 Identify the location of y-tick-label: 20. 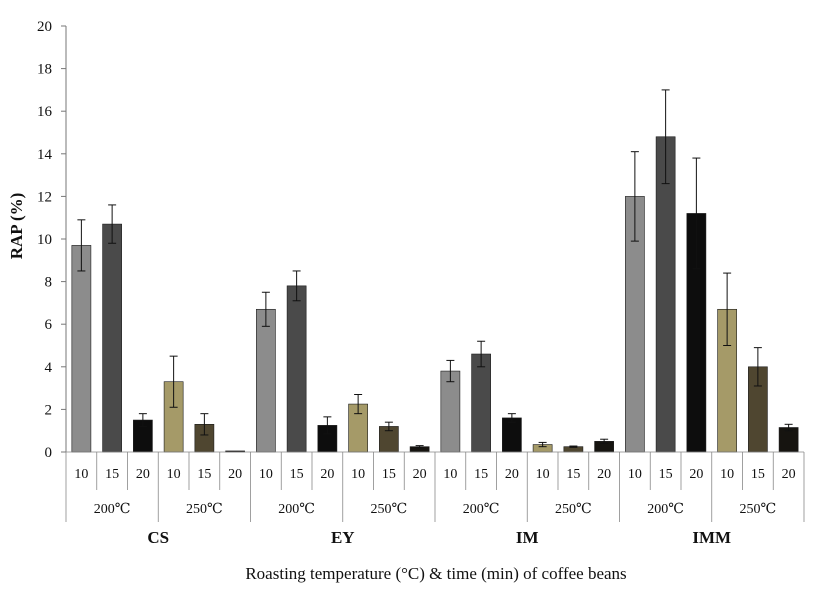
(44, 27).